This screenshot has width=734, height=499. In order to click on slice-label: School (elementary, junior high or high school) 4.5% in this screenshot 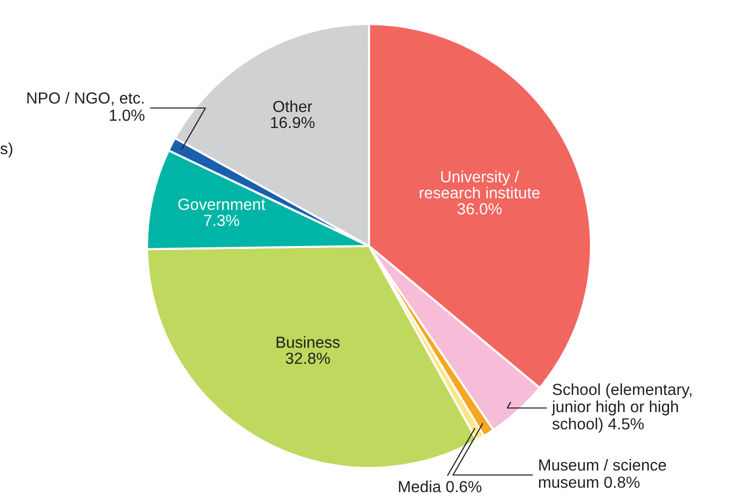, I will do `click(622, 408)`.